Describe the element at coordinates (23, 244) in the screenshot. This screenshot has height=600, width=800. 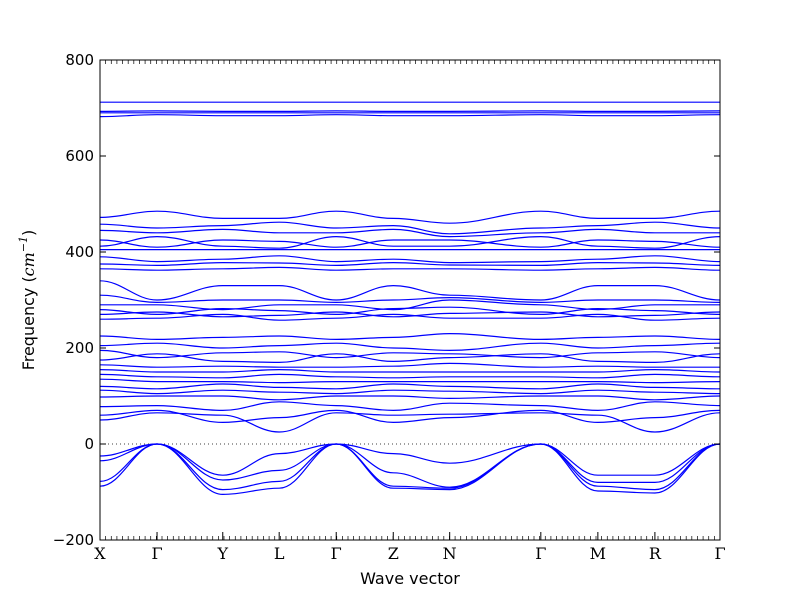
I see `y-axis-label-exponent: −1` at that location.